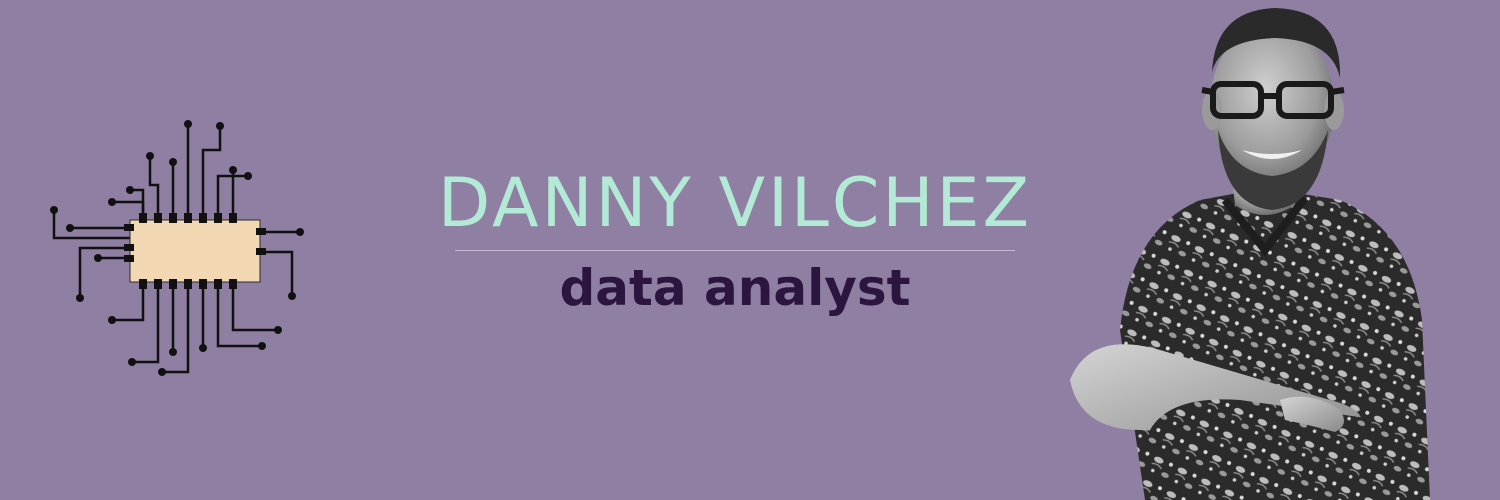  What do you see at coordinates (735, 203) in the screenshot?
I see `person-name: DANNY VILCHEZ` at bounding box center [735, 203].